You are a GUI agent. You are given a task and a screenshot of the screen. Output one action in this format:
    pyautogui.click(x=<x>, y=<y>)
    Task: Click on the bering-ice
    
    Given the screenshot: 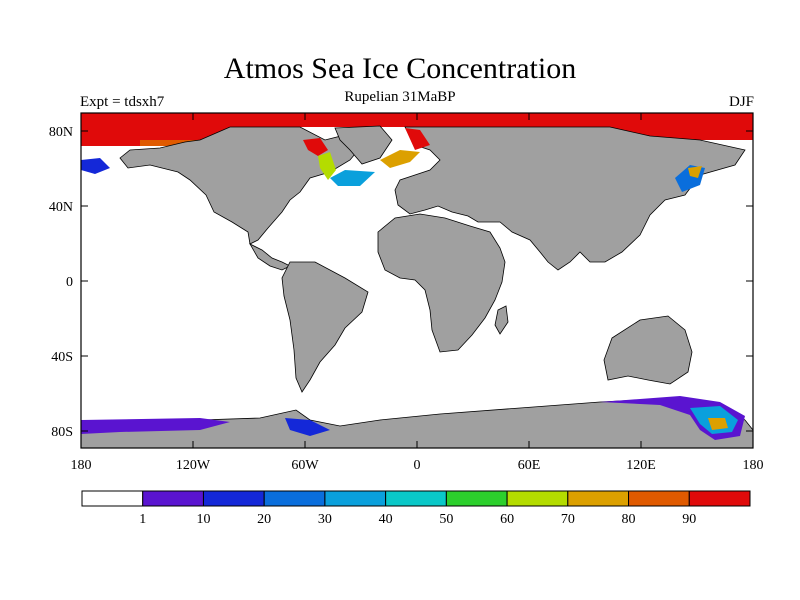 What is the action you would take?
    pyautogui.click(x=95, y=166)
    